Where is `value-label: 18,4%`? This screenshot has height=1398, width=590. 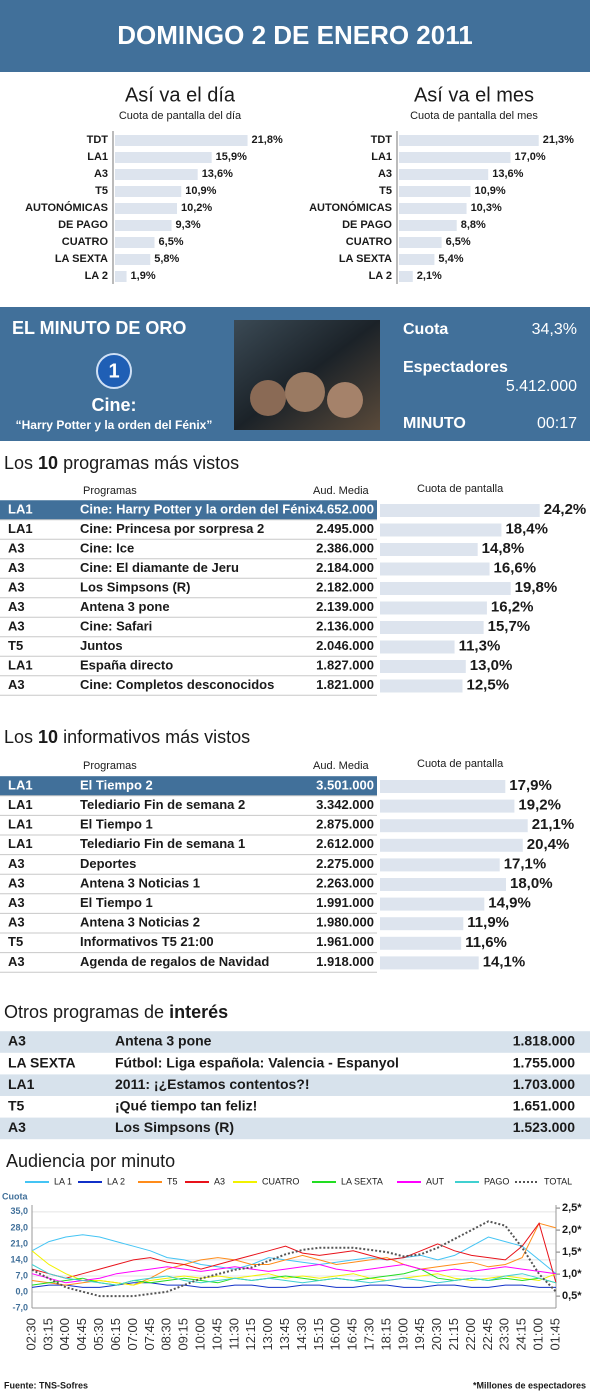 value-label: 18,4% is located at coordinates (526, 528).